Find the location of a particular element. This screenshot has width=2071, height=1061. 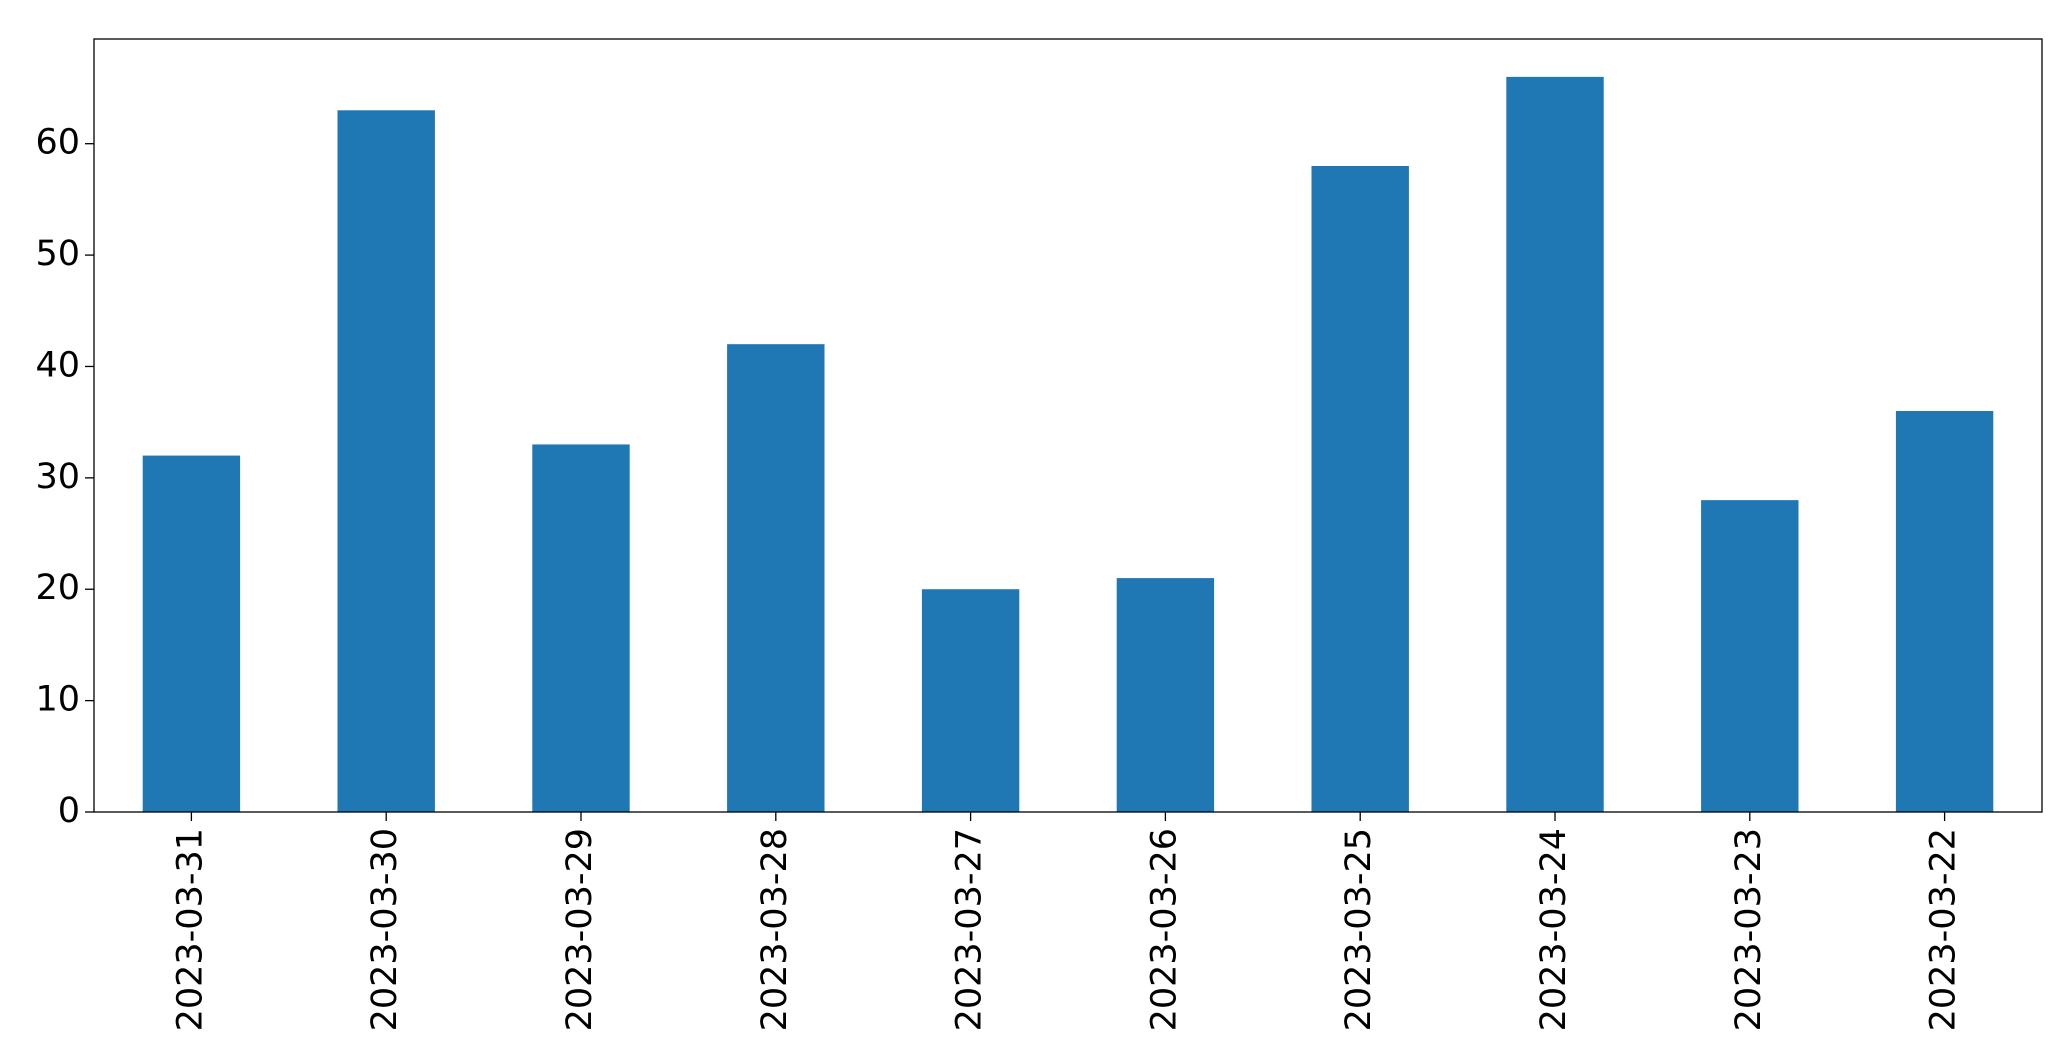

x-tick-label: 2023-03-24 is located at coordinates (1554, 929).